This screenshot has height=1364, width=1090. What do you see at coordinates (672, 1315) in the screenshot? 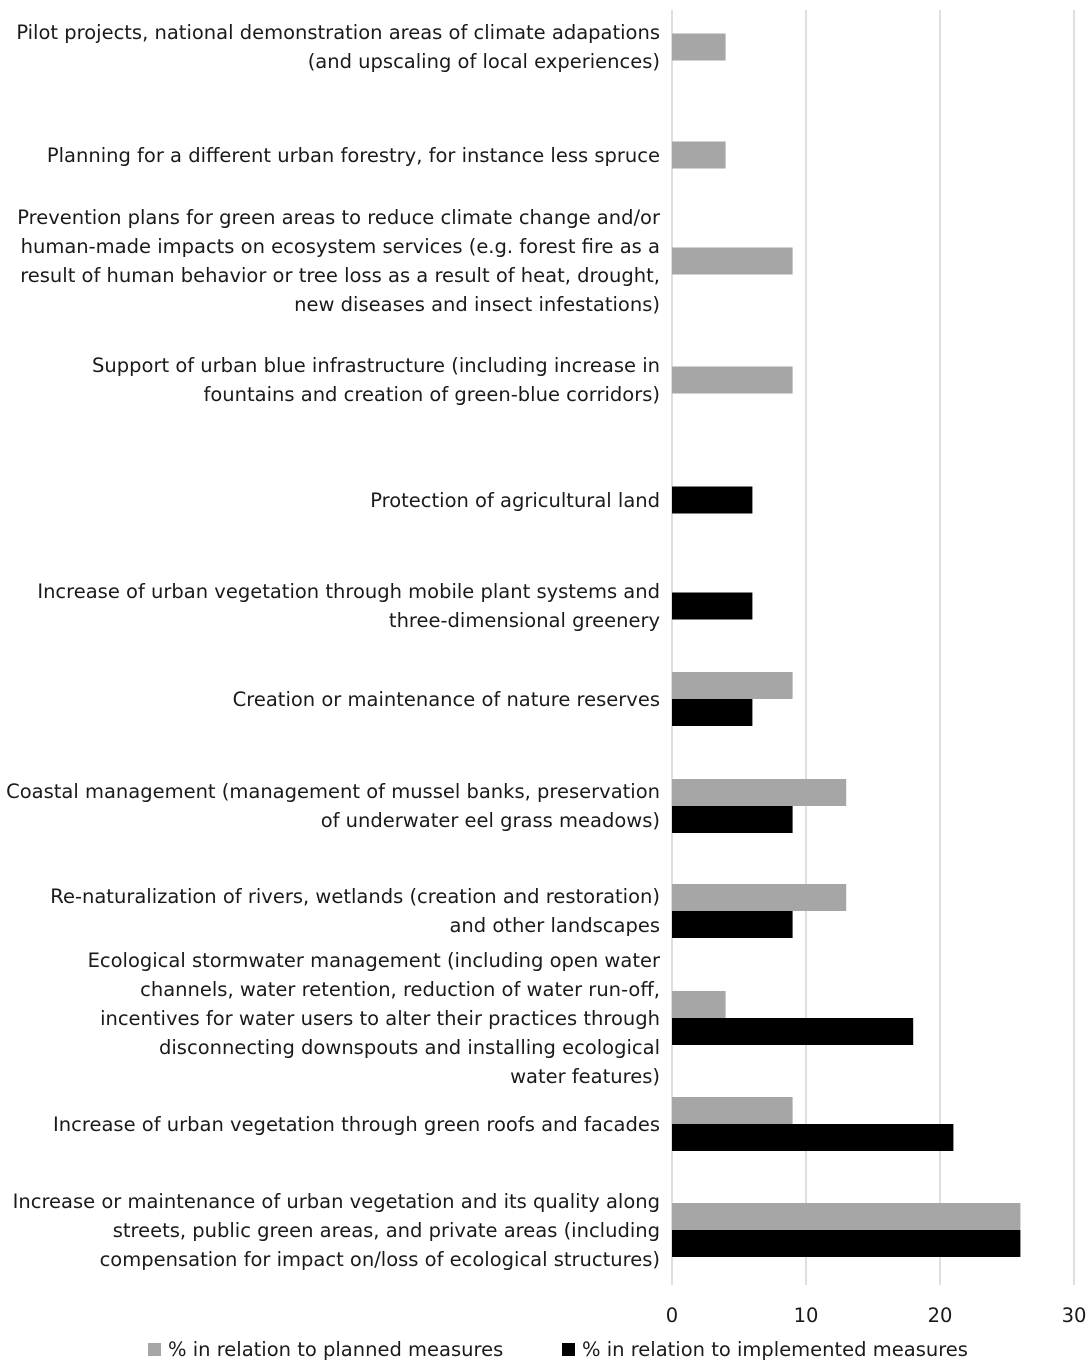
I see `x-tick-label: 0` at bounding box center [672, 1315].